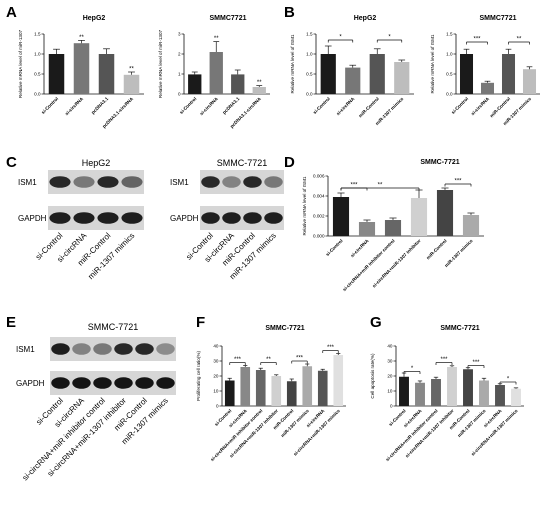  What do you see at coordinates (198, 376) in the screenshot?
I see `y-axis-label: Proliferating cell ratio(%)` at bounding box center [198, 376].